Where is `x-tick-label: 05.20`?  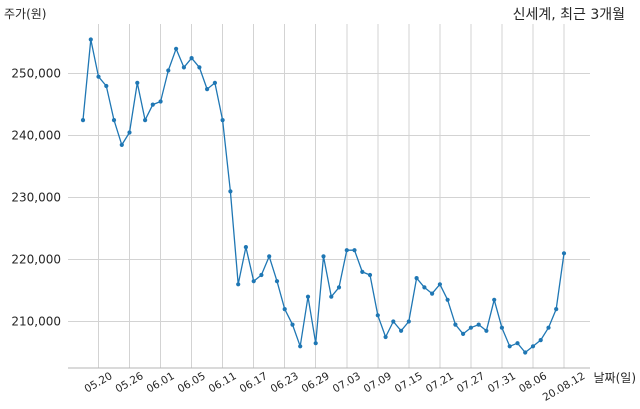 x-tick-label: 05.20 is located at coordinates (98, 382).